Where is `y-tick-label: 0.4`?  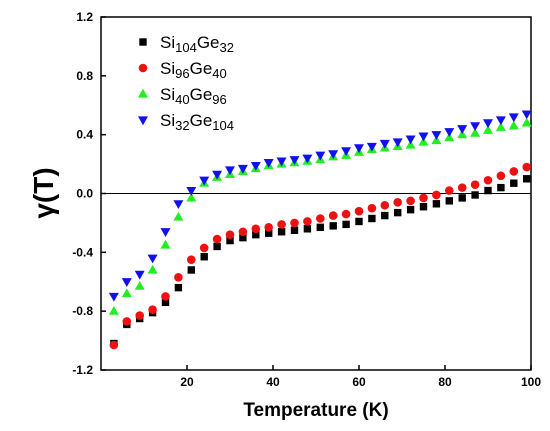
y-tick-label: 0.4 is located at coordinates (84, 135).